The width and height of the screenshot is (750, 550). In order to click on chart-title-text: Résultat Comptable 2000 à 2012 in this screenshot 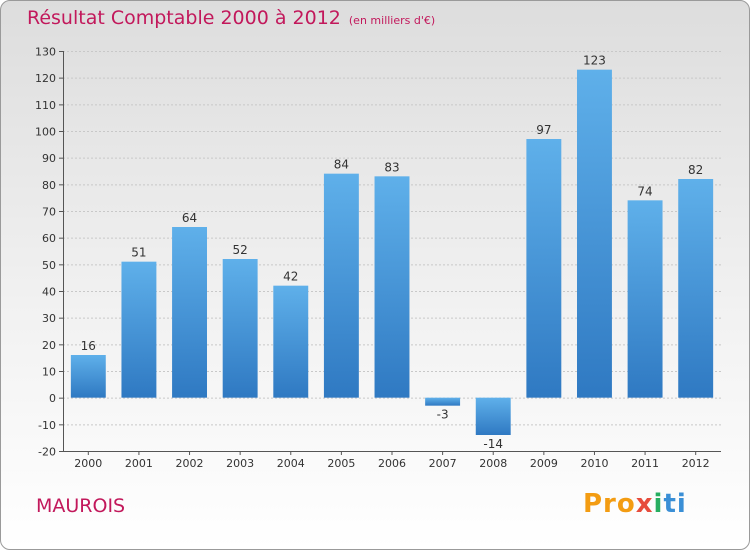, I will do `click(184, 18)`.